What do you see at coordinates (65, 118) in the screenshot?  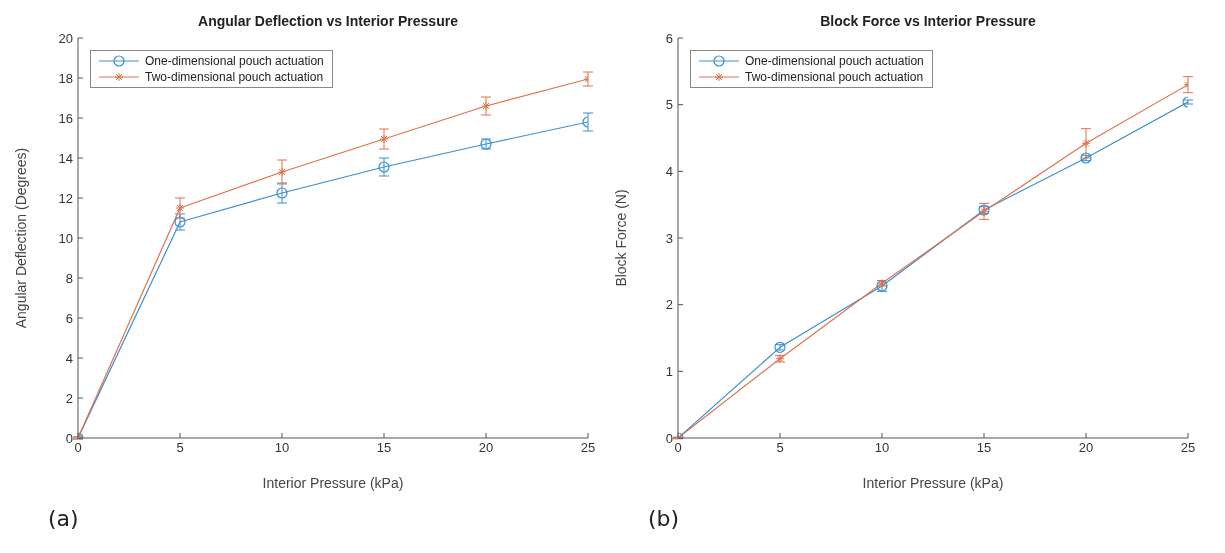 I see `y-tick-label: 16` at bounding box center [65, 118].